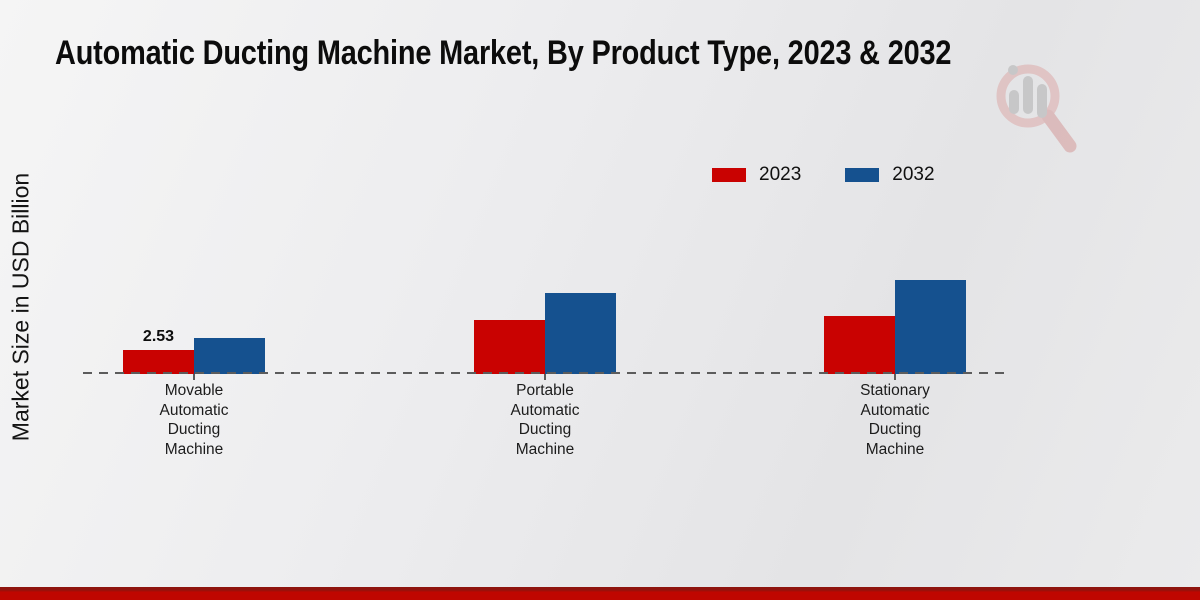 The image size is (1200, 600). Describe the element at coordinates (890, 175) in the screenshot. I see `legend-item-2032: 2032` at that location.